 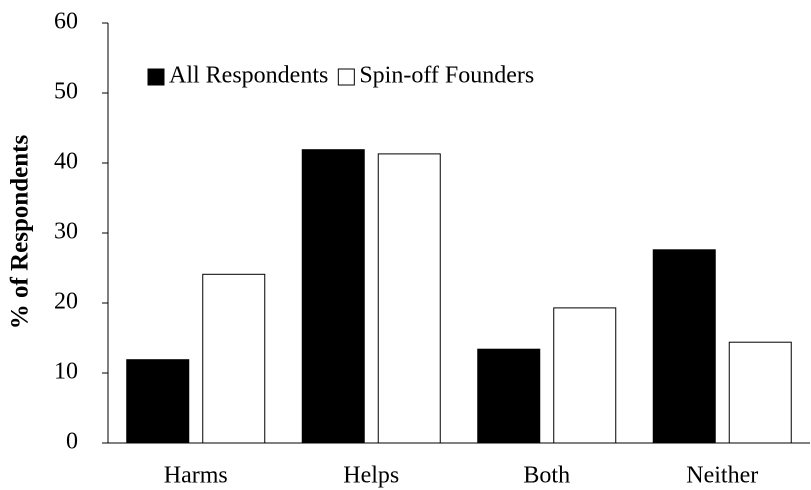 I want to click on y-tick-label: 60, so click(x=66, y=22).